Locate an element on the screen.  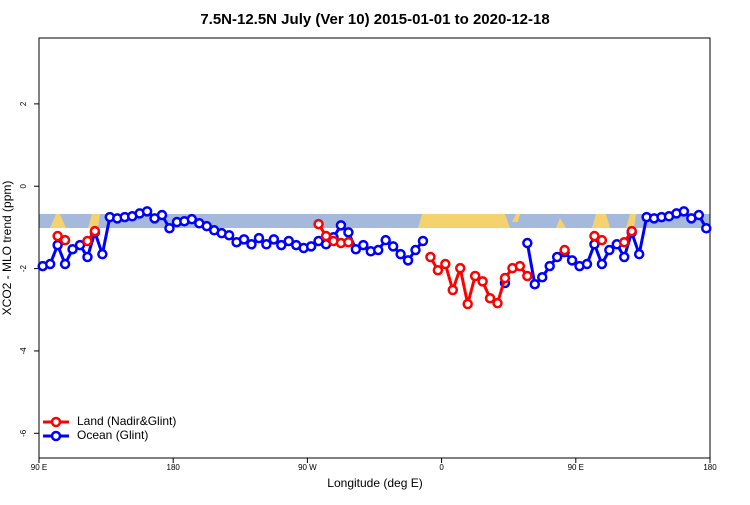
legend-label: Ocean (Glint) is located at coordinates (112, 435).